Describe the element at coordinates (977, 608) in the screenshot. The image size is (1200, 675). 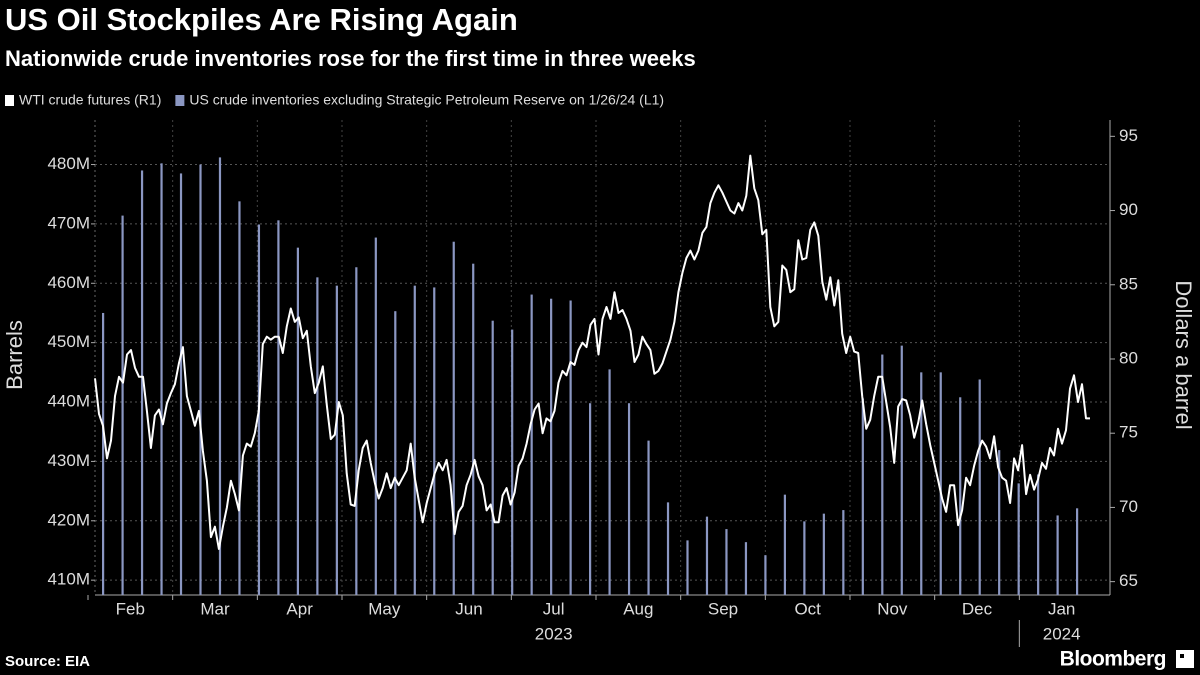
I see `x-tick-label: Dec` at that location.